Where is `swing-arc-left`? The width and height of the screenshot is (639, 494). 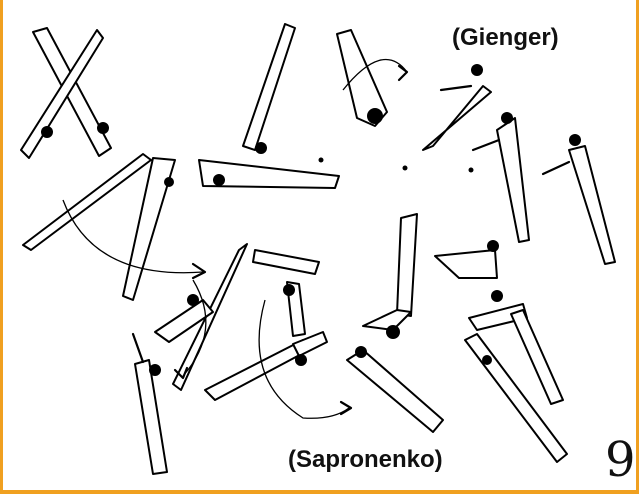 swing-arc-left is located at coordinates (133, 236).